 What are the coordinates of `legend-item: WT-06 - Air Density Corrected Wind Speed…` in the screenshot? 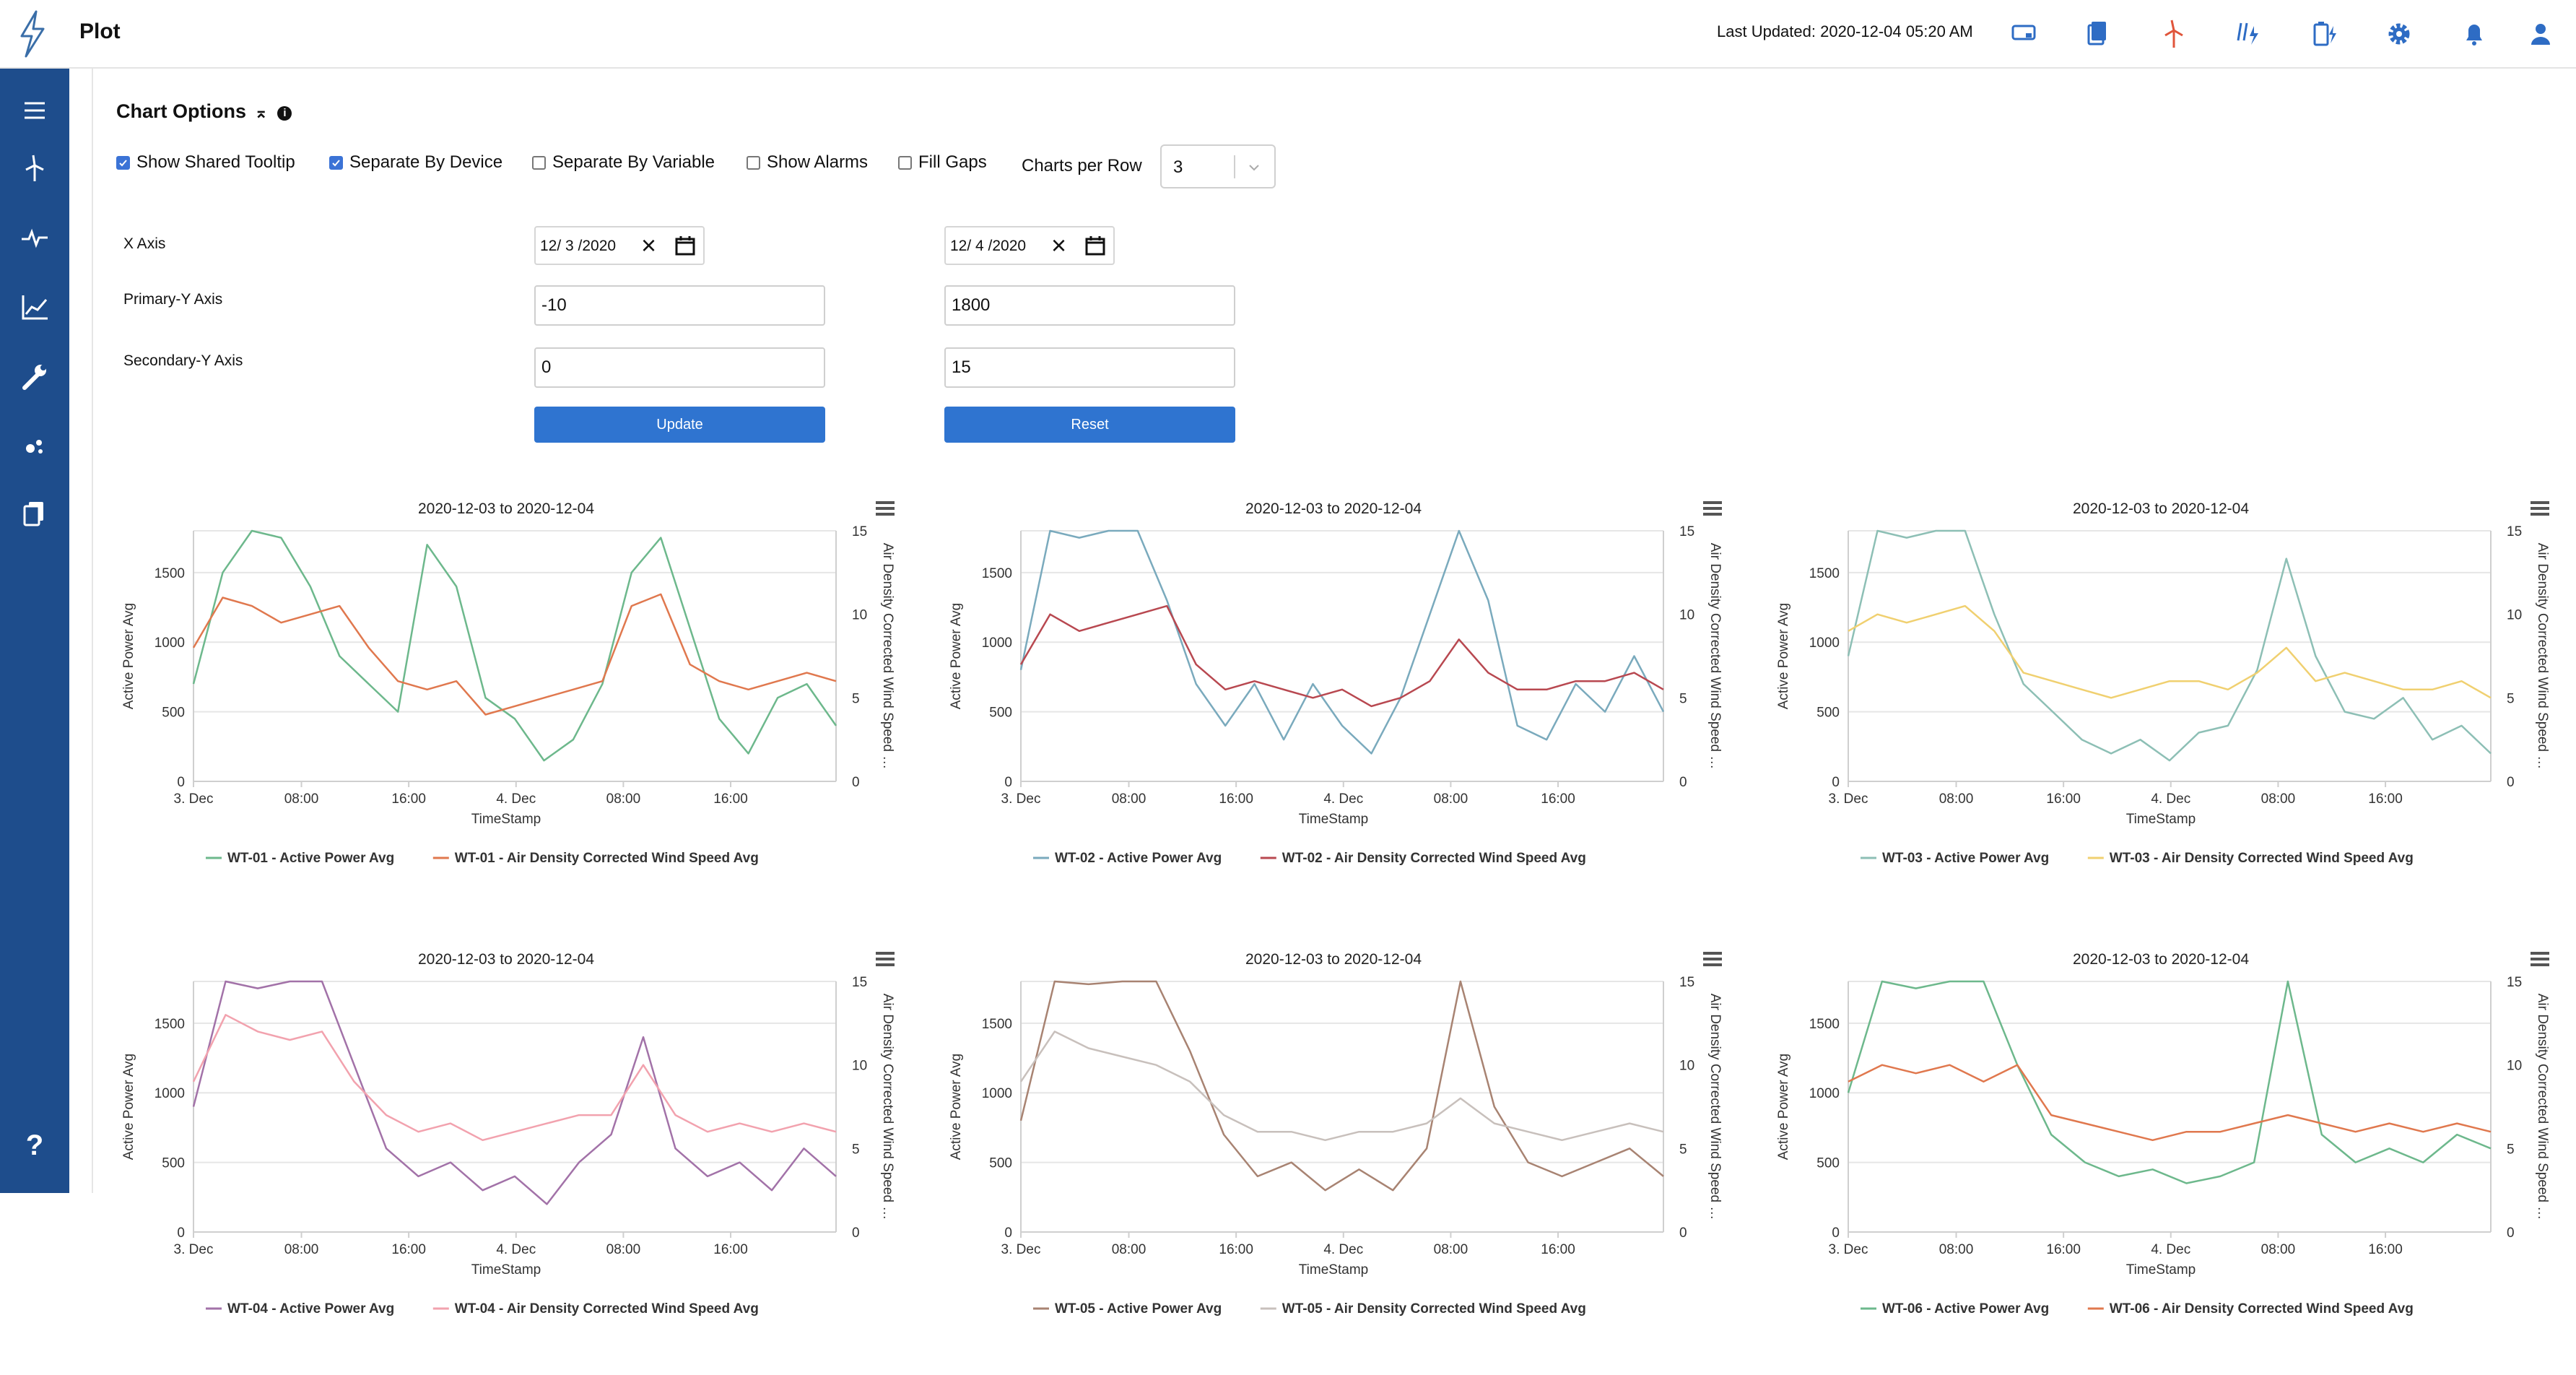 It's located at (2250, 1309).